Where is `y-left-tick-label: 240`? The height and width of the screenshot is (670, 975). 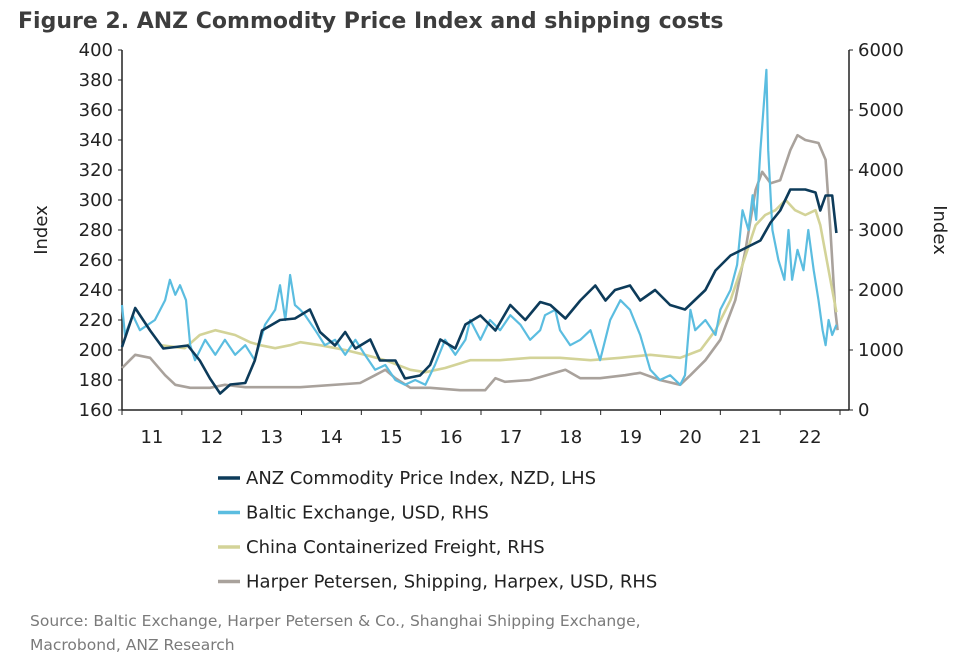 y-left-tick-label: 240 is located at coordinates (96, 290).